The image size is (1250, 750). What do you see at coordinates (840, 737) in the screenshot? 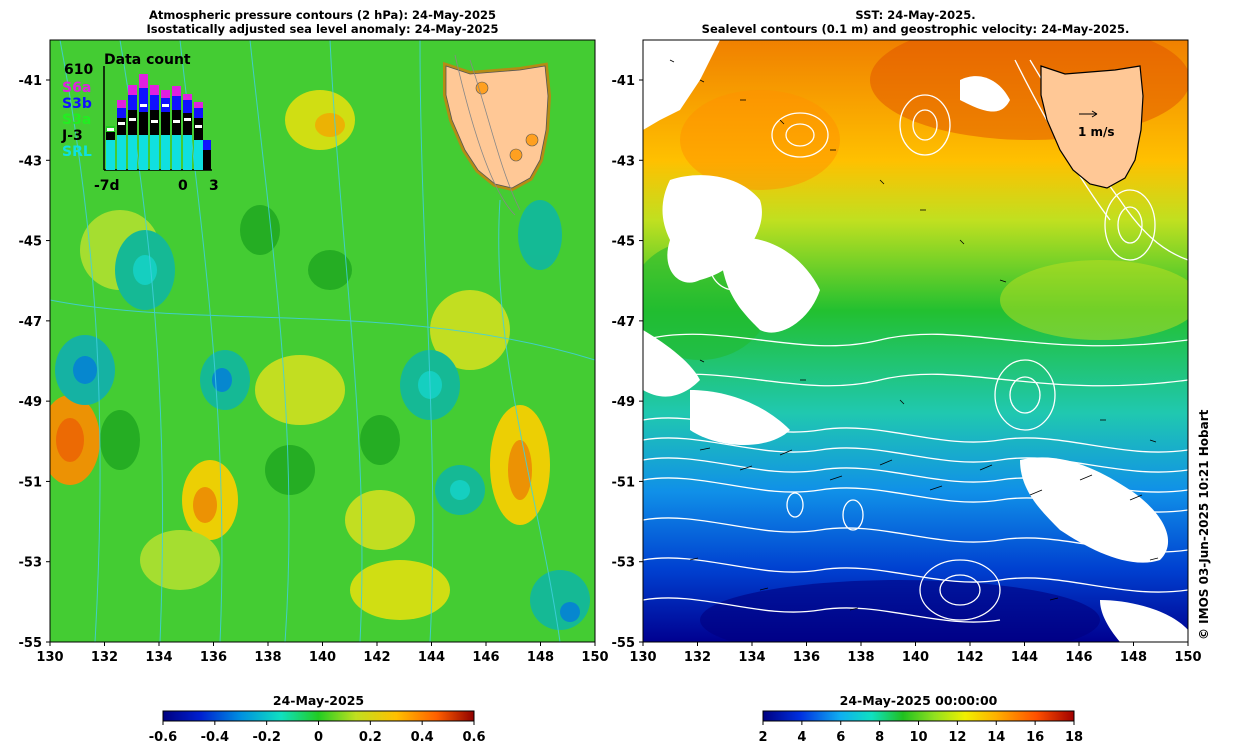
I see `sst-colorbar-tick-label: 6` at bounding box center [840, 737].